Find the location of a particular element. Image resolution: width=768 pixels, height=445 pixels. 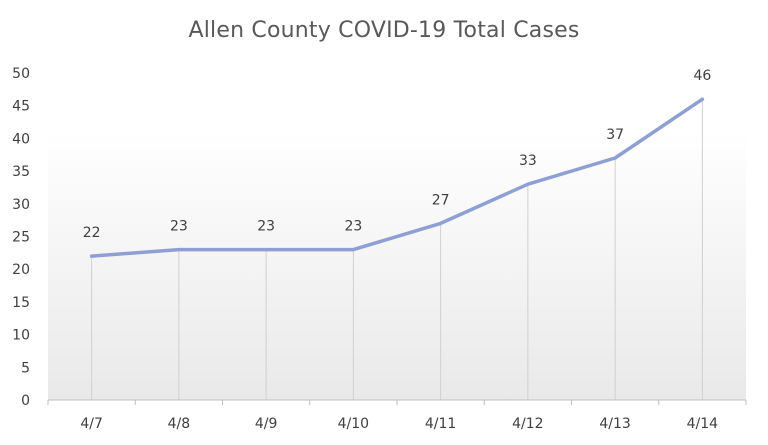

x-tick-label-7: 4/14 is located at coordinates (703, 424).